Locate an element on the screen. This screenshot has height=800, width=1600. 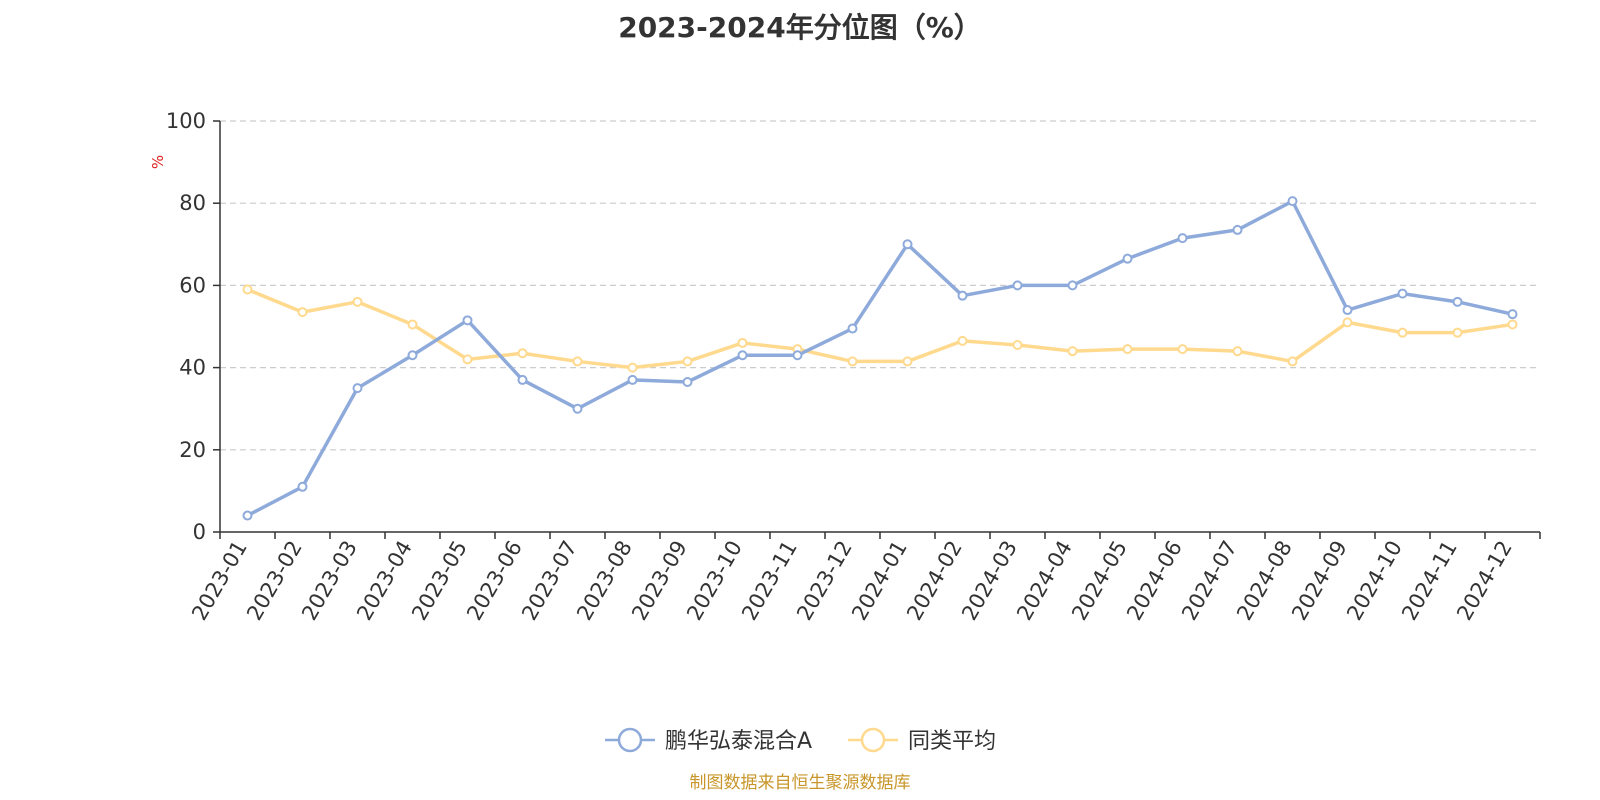
series-line is located at coordinates (879, 328).